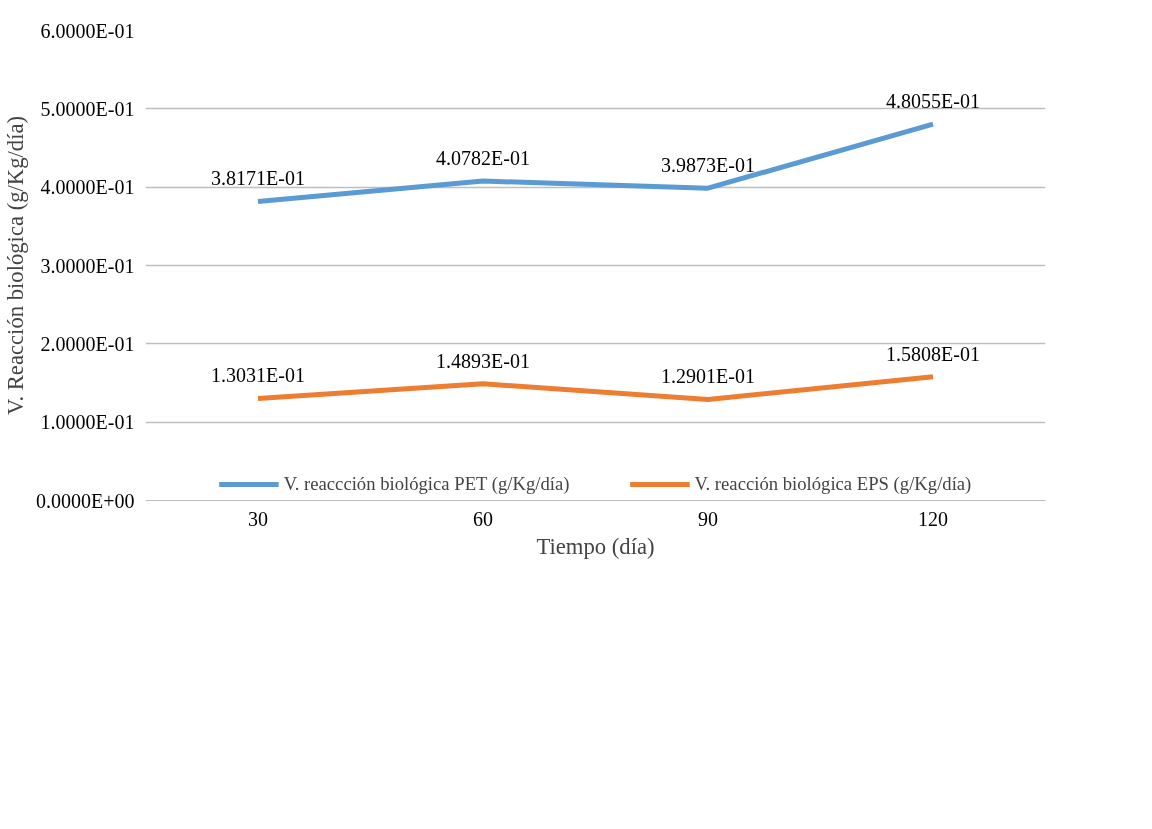  I want to click on y-tick-label: 6.0000E-01, so click(87, 30).